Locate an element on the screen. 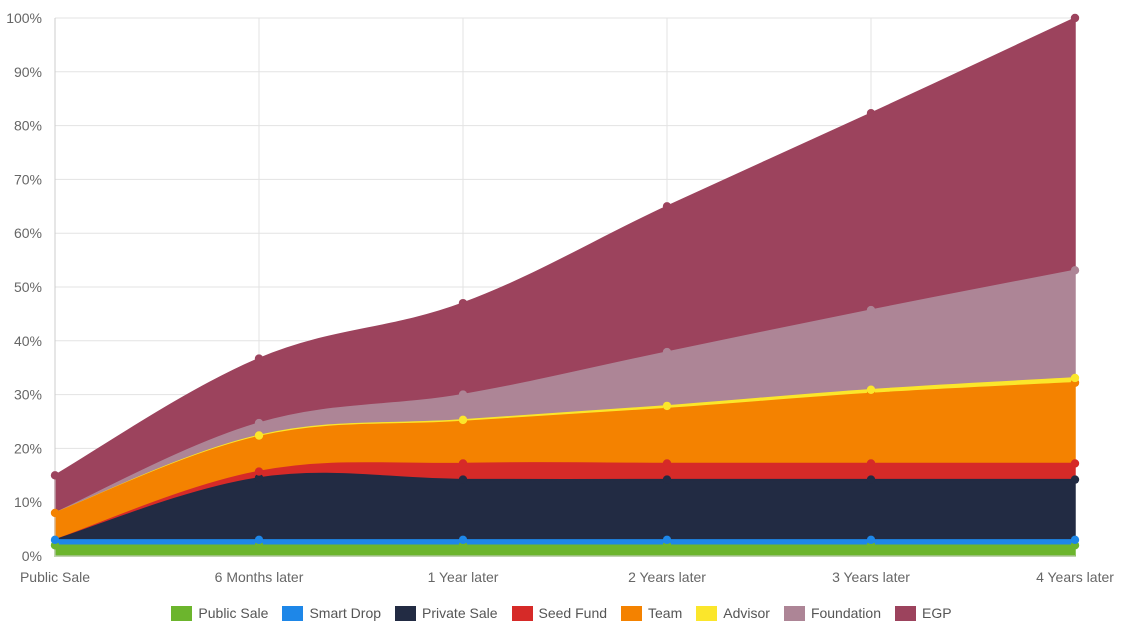  point-team is located at coordinates (55, 513).